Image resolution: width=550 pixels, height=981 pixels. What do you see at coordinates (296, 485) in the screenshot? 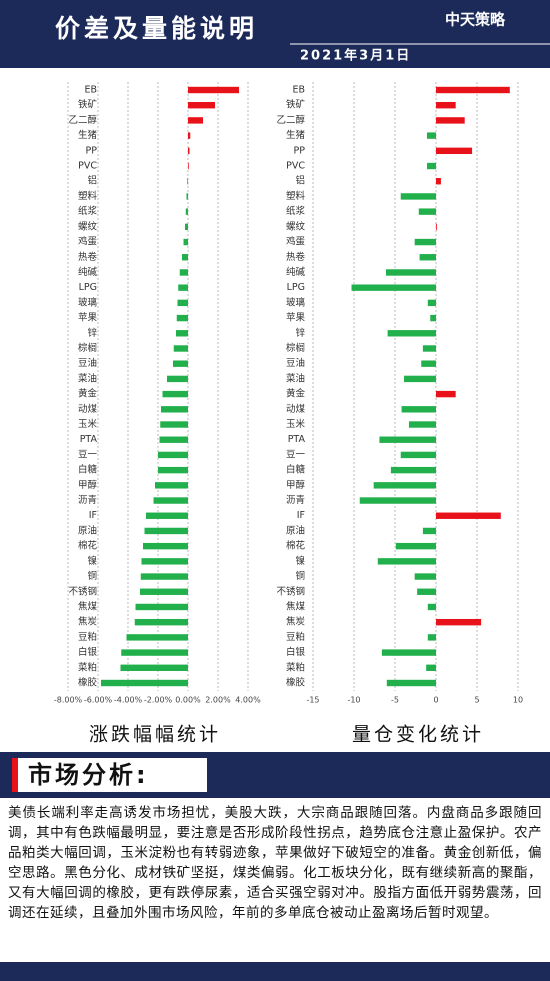
I see `category-label: 甲醇` at bounding box center [296, 485].